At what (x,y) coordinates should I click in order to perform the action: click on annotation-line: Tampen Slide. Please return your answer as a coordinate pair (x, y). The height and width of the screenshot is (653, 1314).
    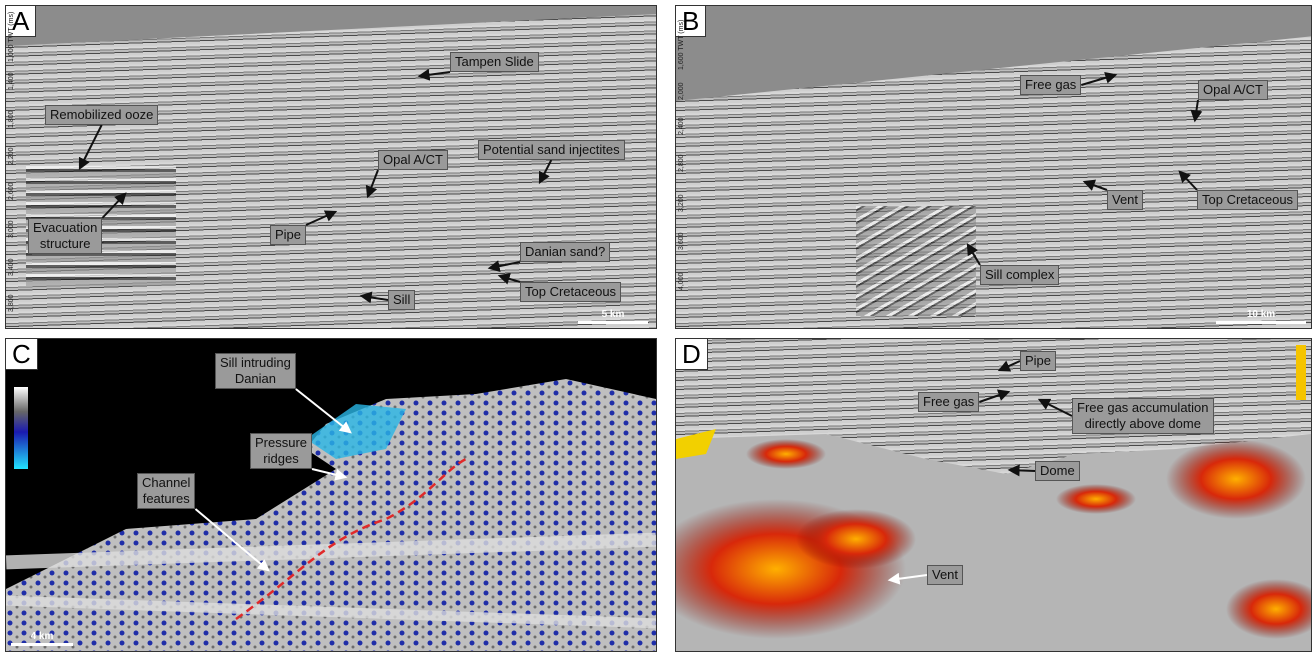
    Looking at the image, I should click on (494, 61).